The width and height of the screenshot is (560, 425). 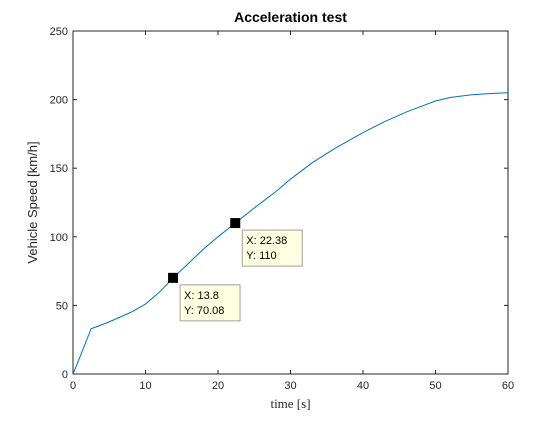 I want to click on x-tick-label: 20, so click(x=218, y=386).